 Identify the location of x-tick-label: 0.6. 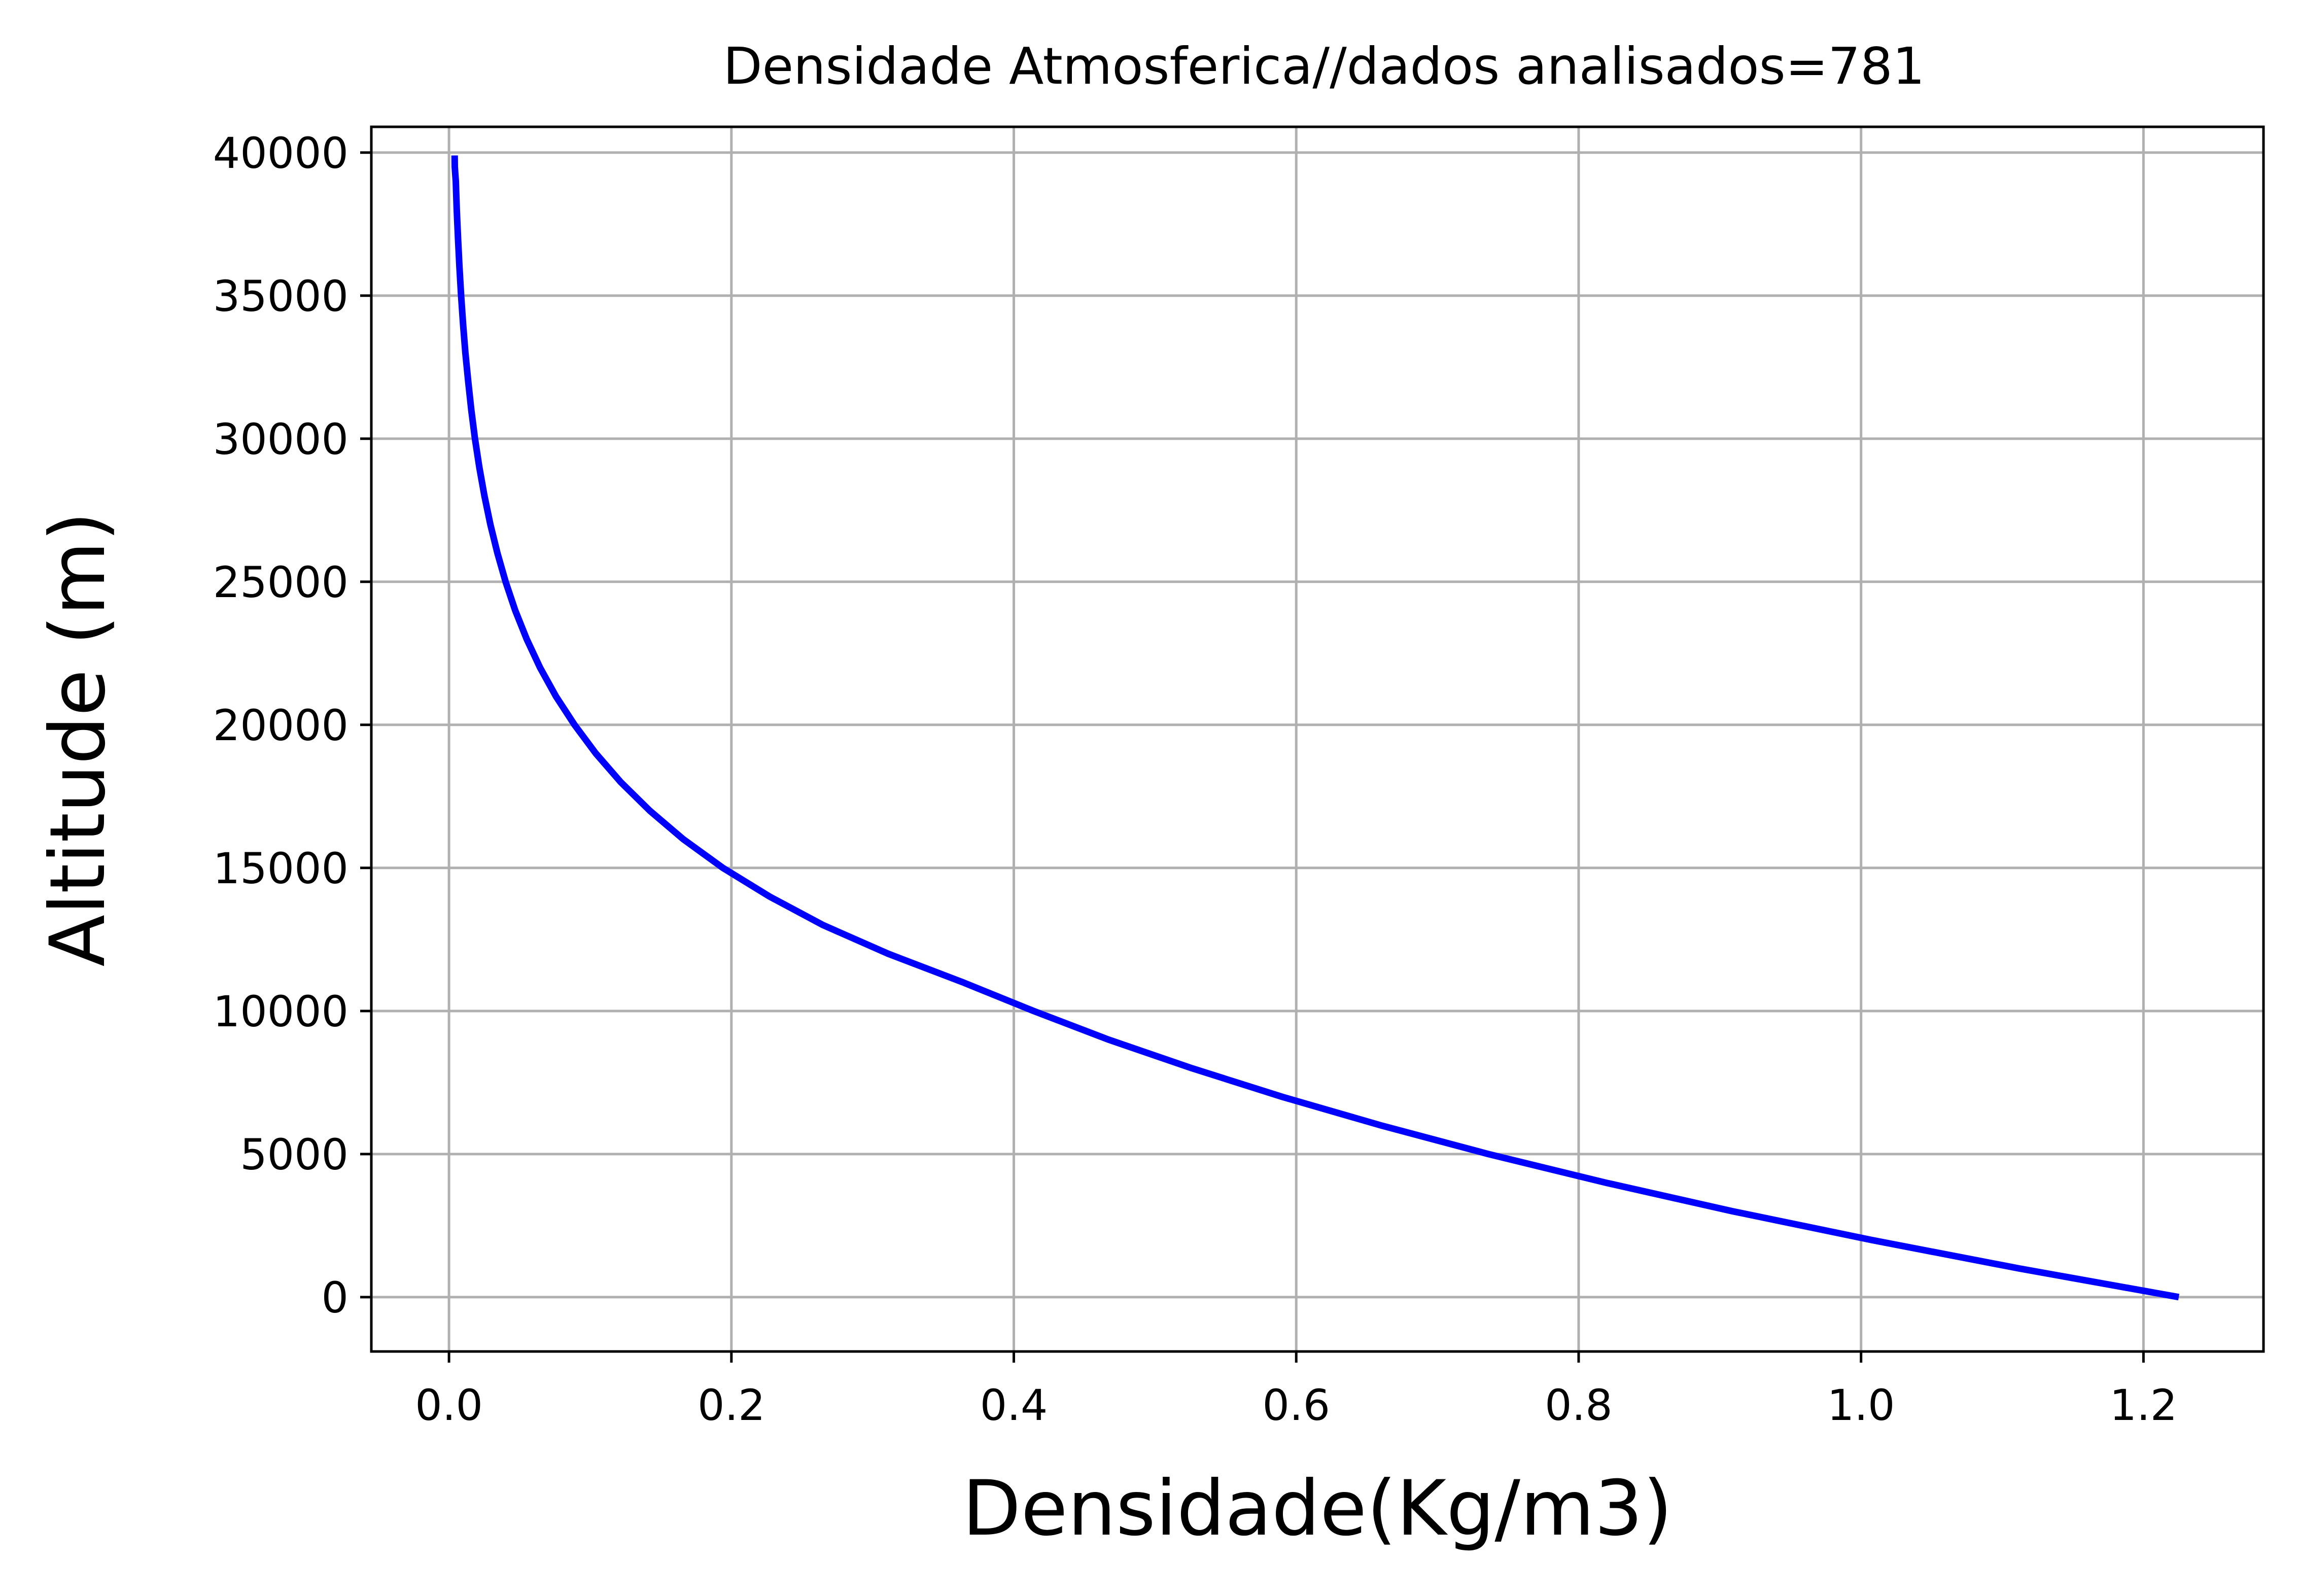
(1296, 1405).